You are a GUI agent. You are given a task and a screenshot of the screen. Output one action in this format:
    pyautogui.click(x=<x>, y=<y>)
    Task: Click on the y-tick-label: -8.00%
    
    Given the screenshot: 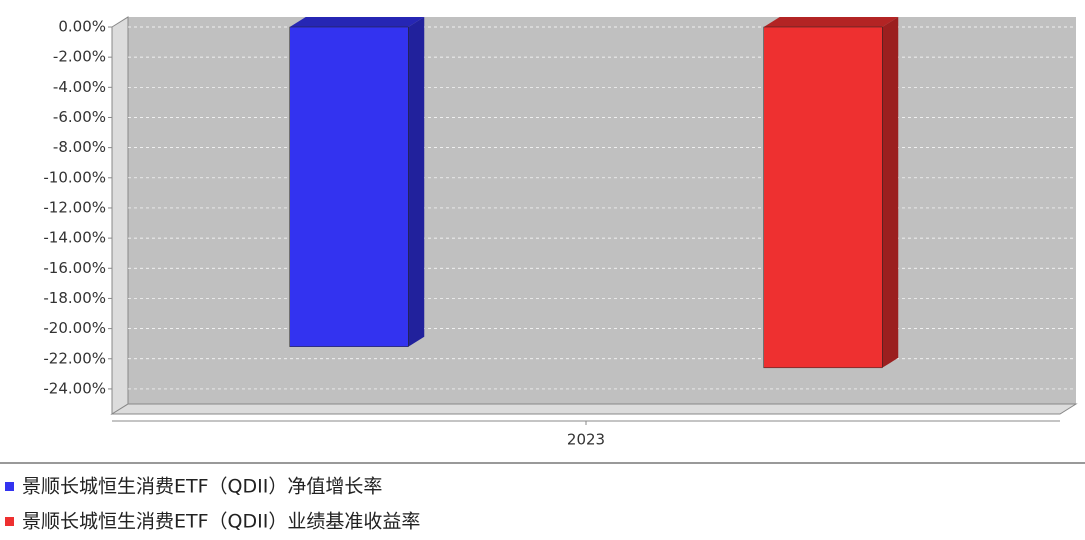 What is the action you would take?
    pyautogui.click(x=79, y=147)
    